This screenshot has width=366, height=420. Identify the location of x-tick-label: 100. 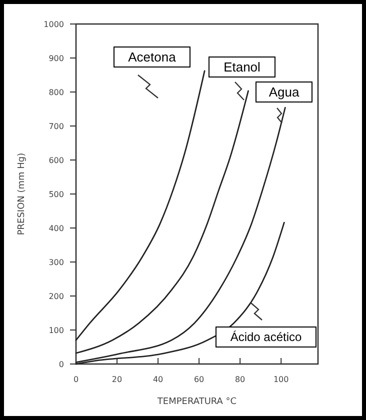
(281, 379).